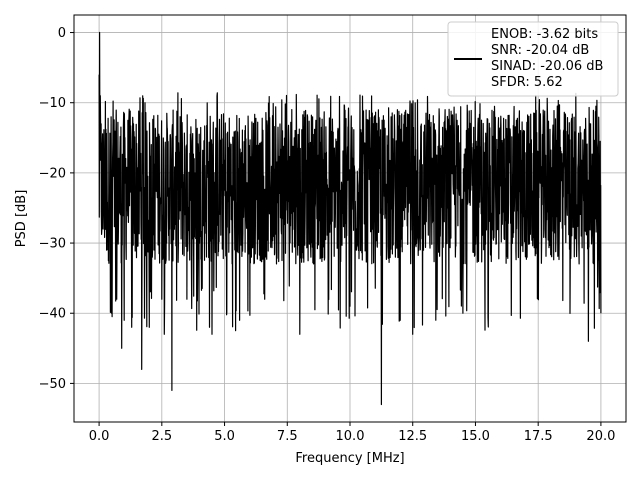  What do you see at coordinates (527, 82) in the screenshot?
I see `legend-sfdr: SFDR: 5.62` at bounding box center [527, 82].